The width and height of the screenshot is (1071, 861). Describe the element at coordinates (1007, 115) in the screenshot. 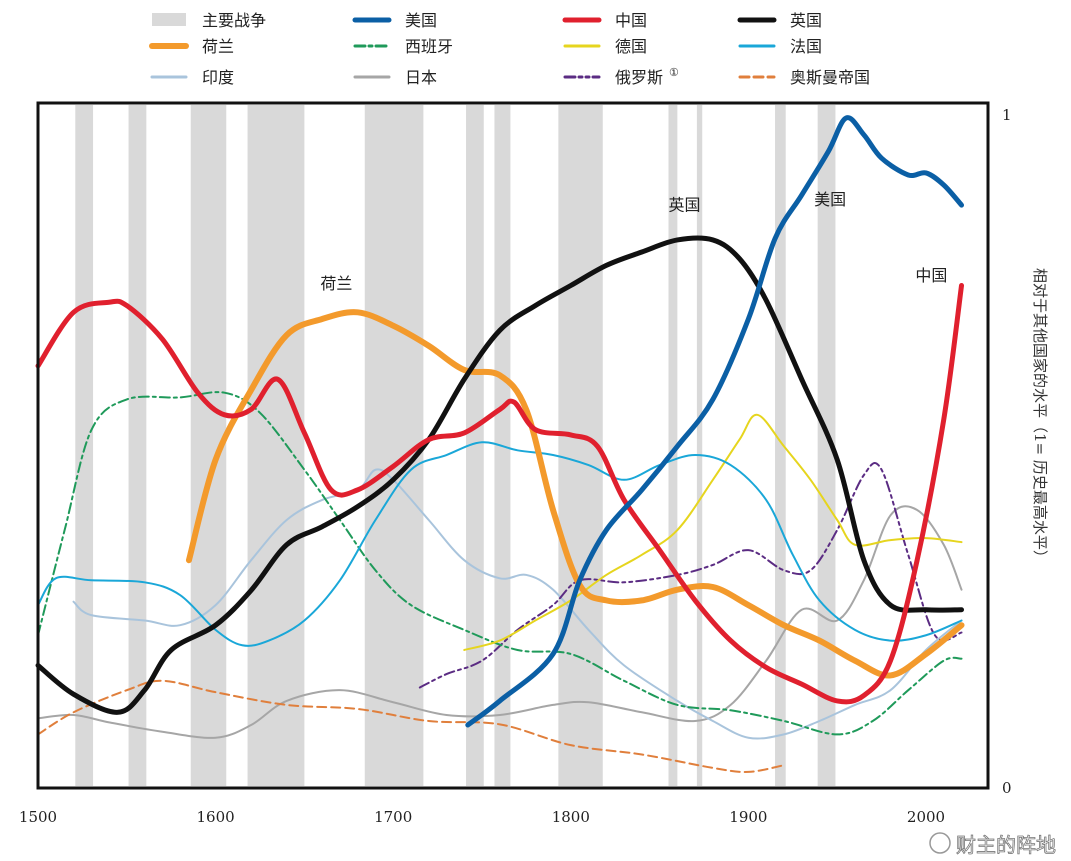

I see `y-tick-label: 1` at that location.